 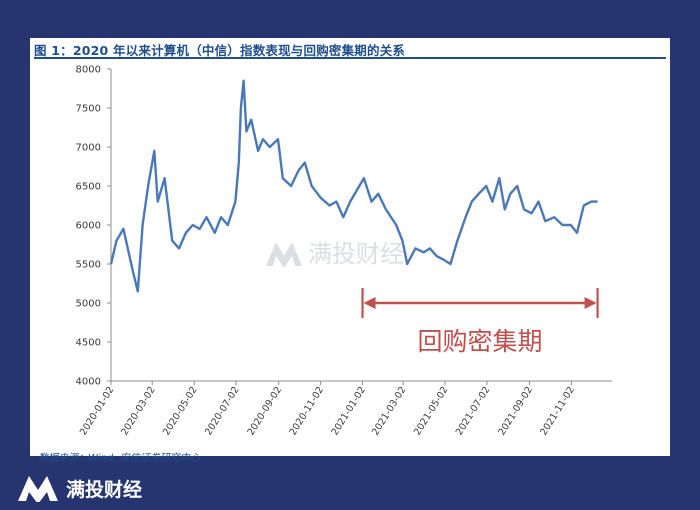 What do you see at coordinates (348, 411) in the screenshot?
I see `x-tick-label: 2021-01-02` at bounding box center [348, 411].